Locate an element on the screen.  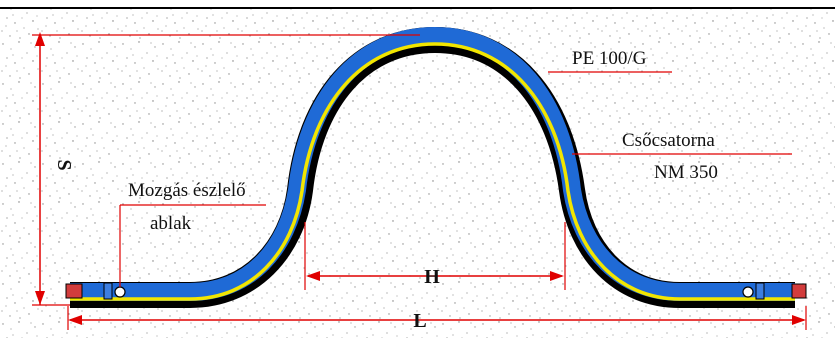
conduit-label-line2: NM 350 is located at coordinates (686, 172).